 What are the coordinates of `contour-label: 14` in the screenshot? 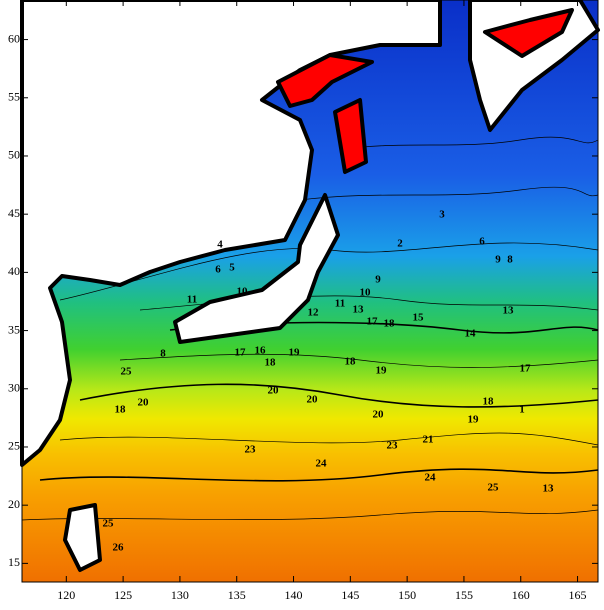 It's located at (471, 334).